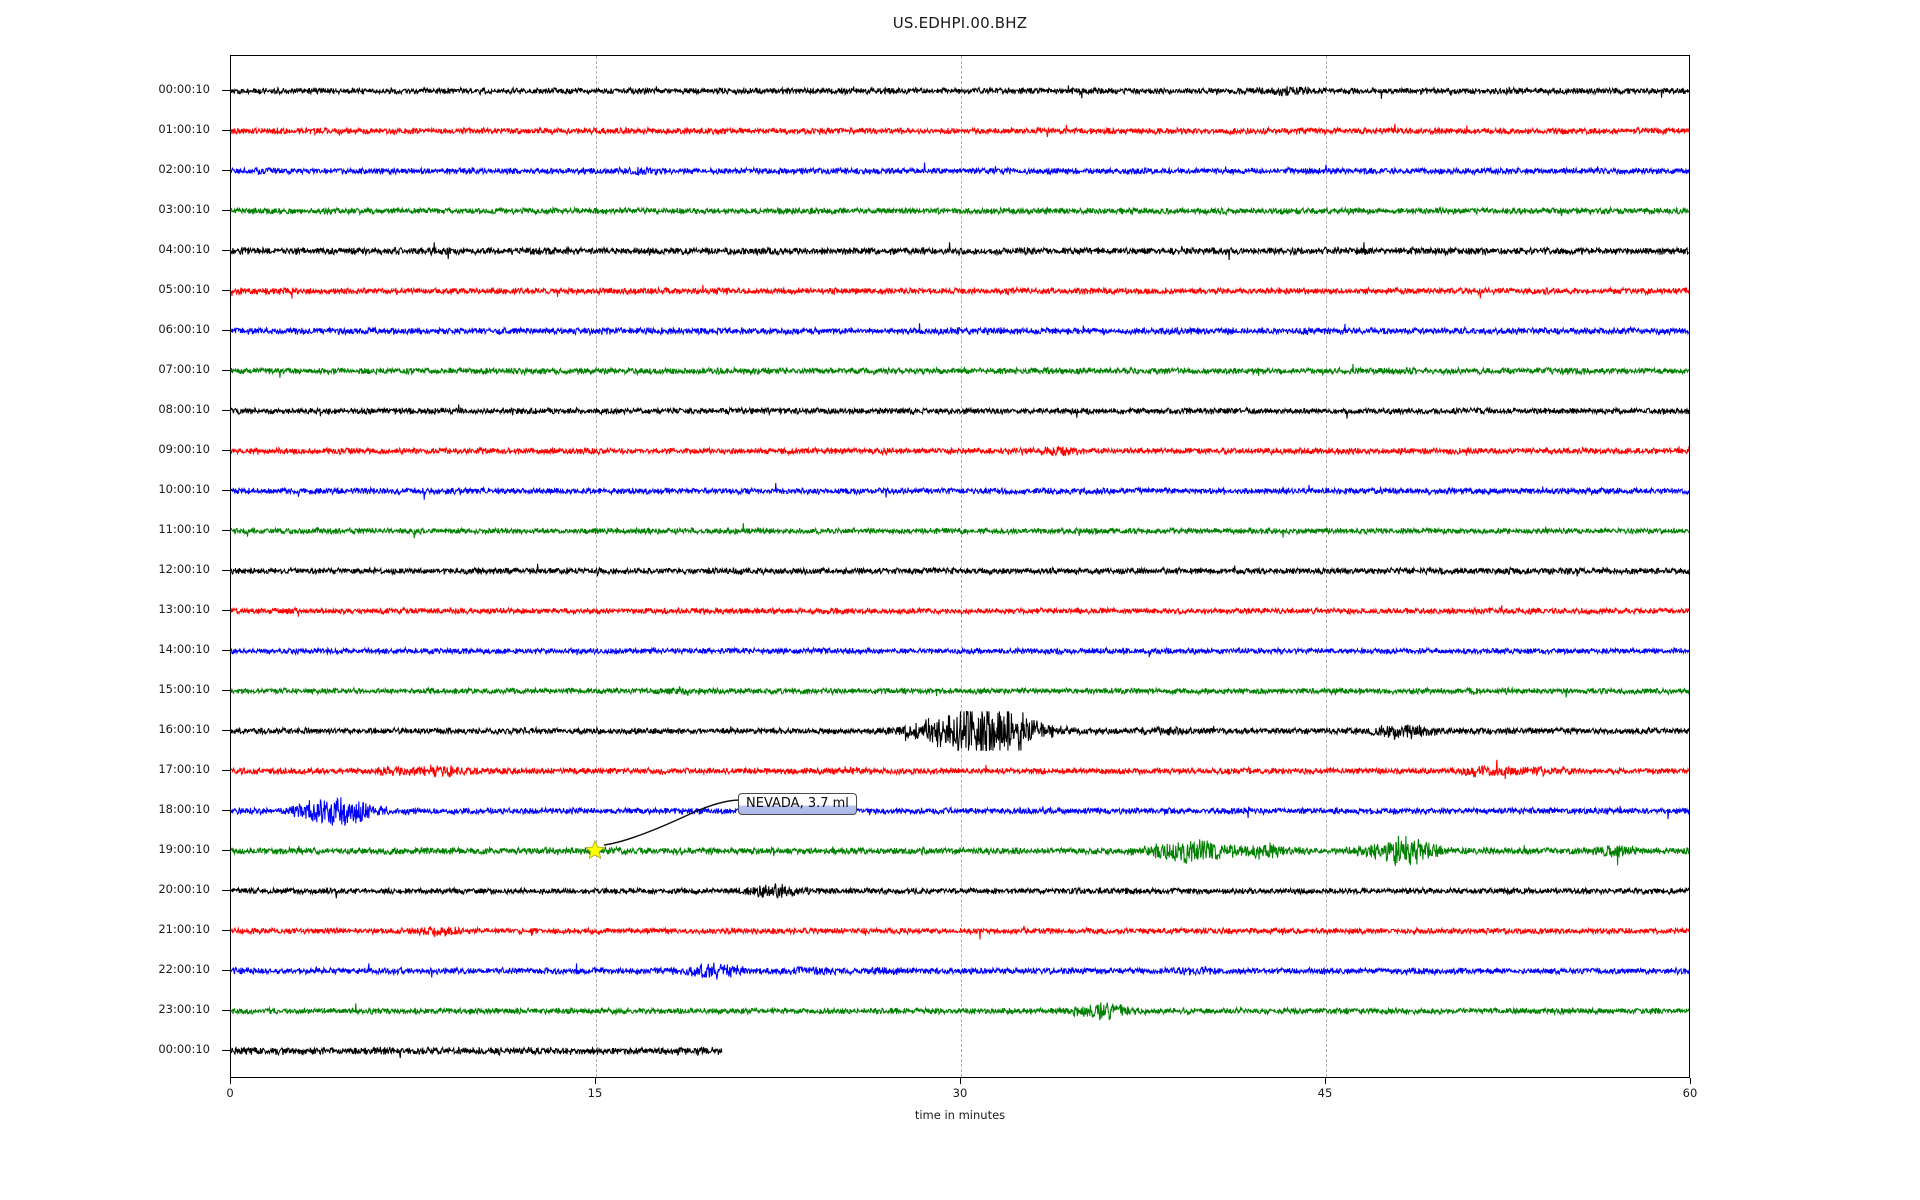  Describe the element at coordinates (960, 1115) in the screenshot. I see `x-axis-label: time in minutes` at that location.